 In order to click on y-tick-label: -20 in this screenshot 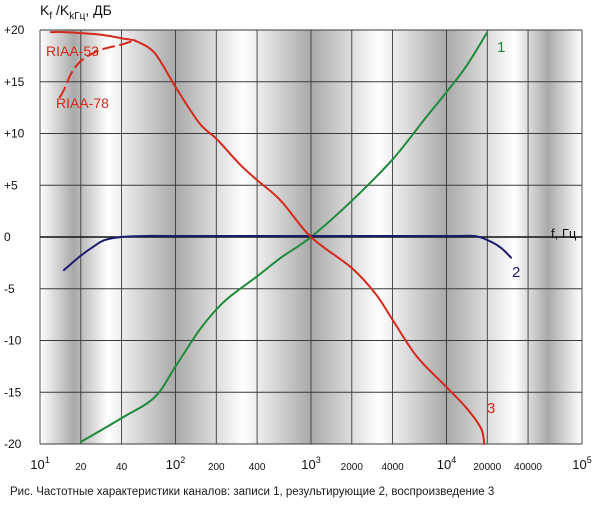, I will do `click(13, 444)`.